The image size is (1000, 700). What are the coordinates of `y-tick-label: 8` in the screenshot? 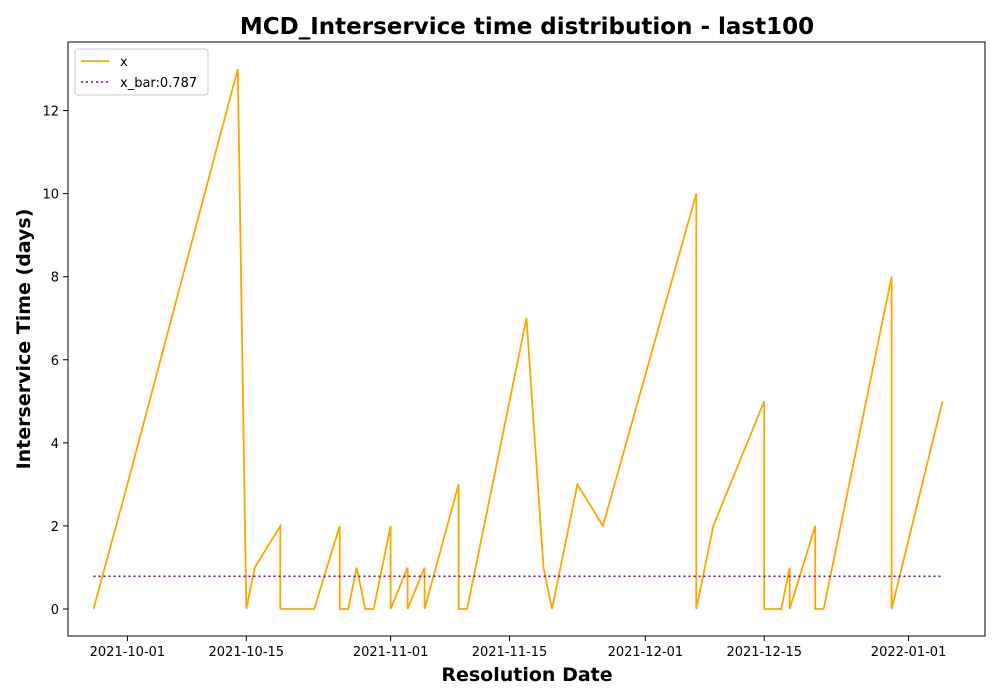 It's located at (55, 278).